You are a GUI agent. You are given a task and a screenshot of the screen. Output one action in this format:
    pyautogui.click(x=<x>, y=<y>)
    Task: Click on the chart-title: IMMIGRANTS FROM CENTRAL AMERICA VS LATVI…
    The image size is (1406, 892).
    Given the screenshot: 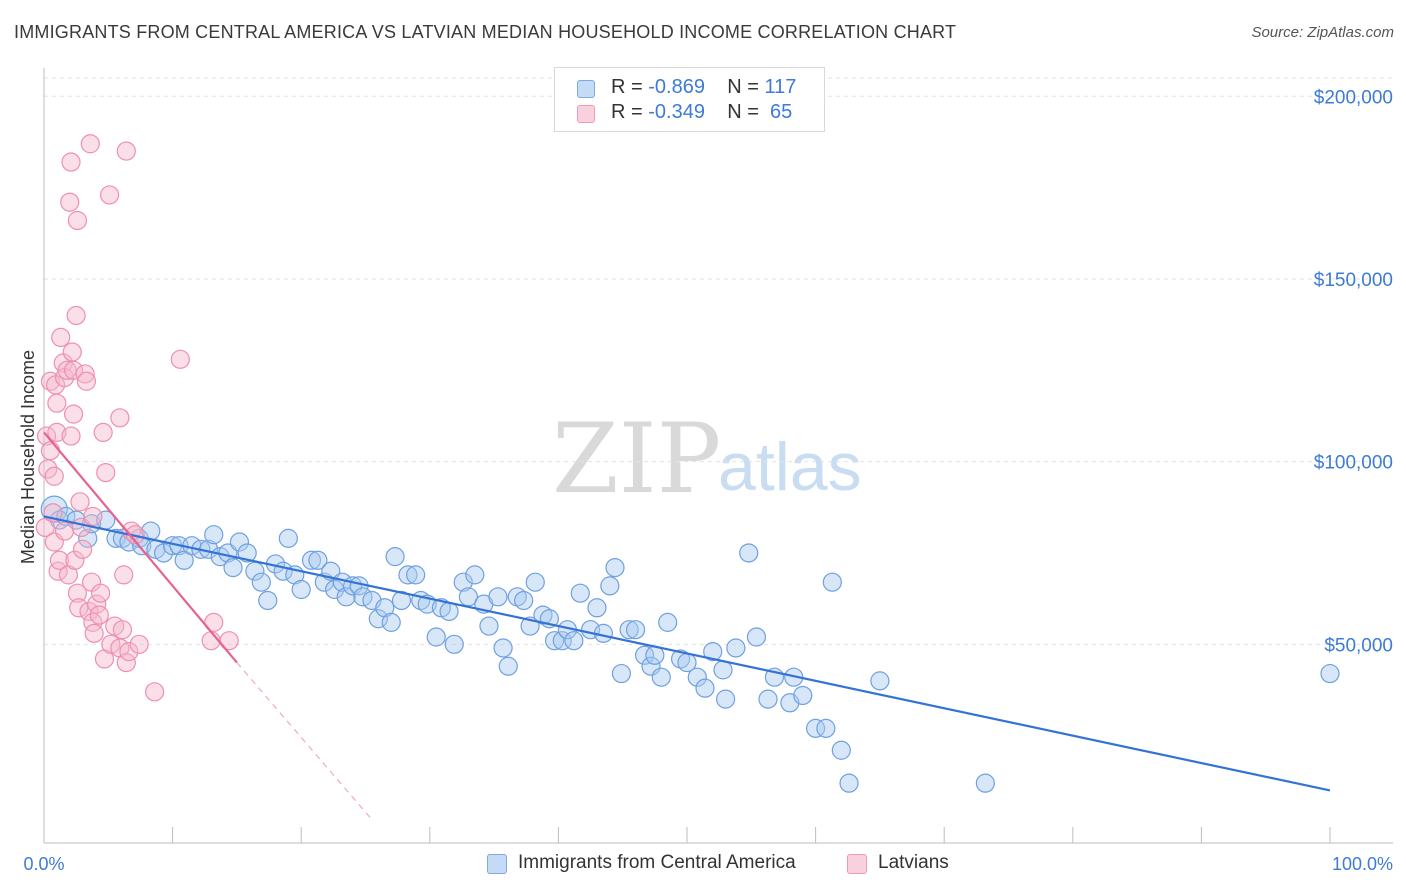 What is the action you would take?
    pyautogui.click(x=485, y=32)
    